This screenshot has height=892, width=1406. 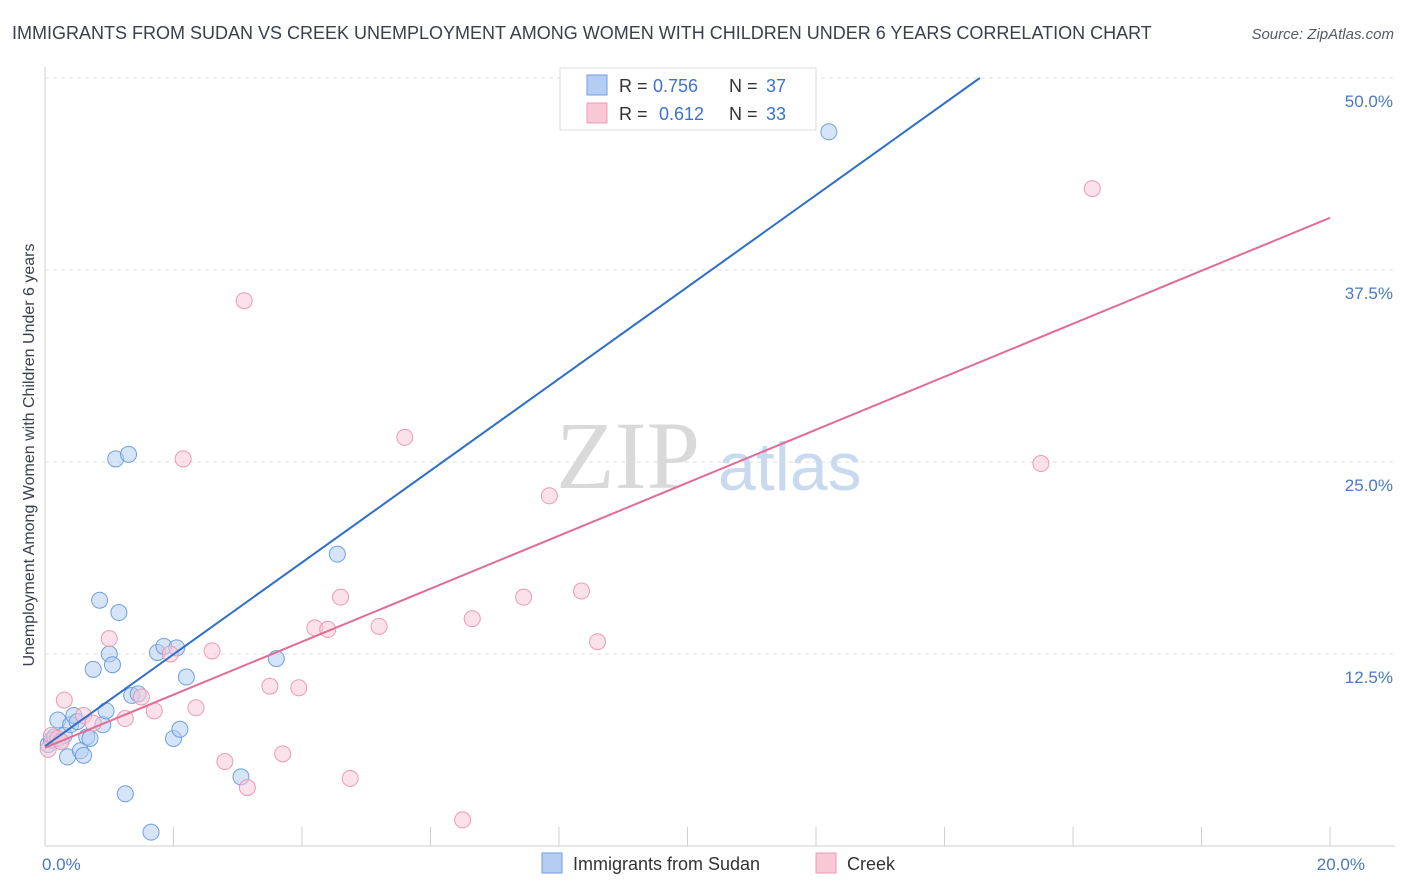 What do you see at coordinates (597, 85) in the screenshot?
I see `legend-swatch-sudan` at bounding box center [597, 85].